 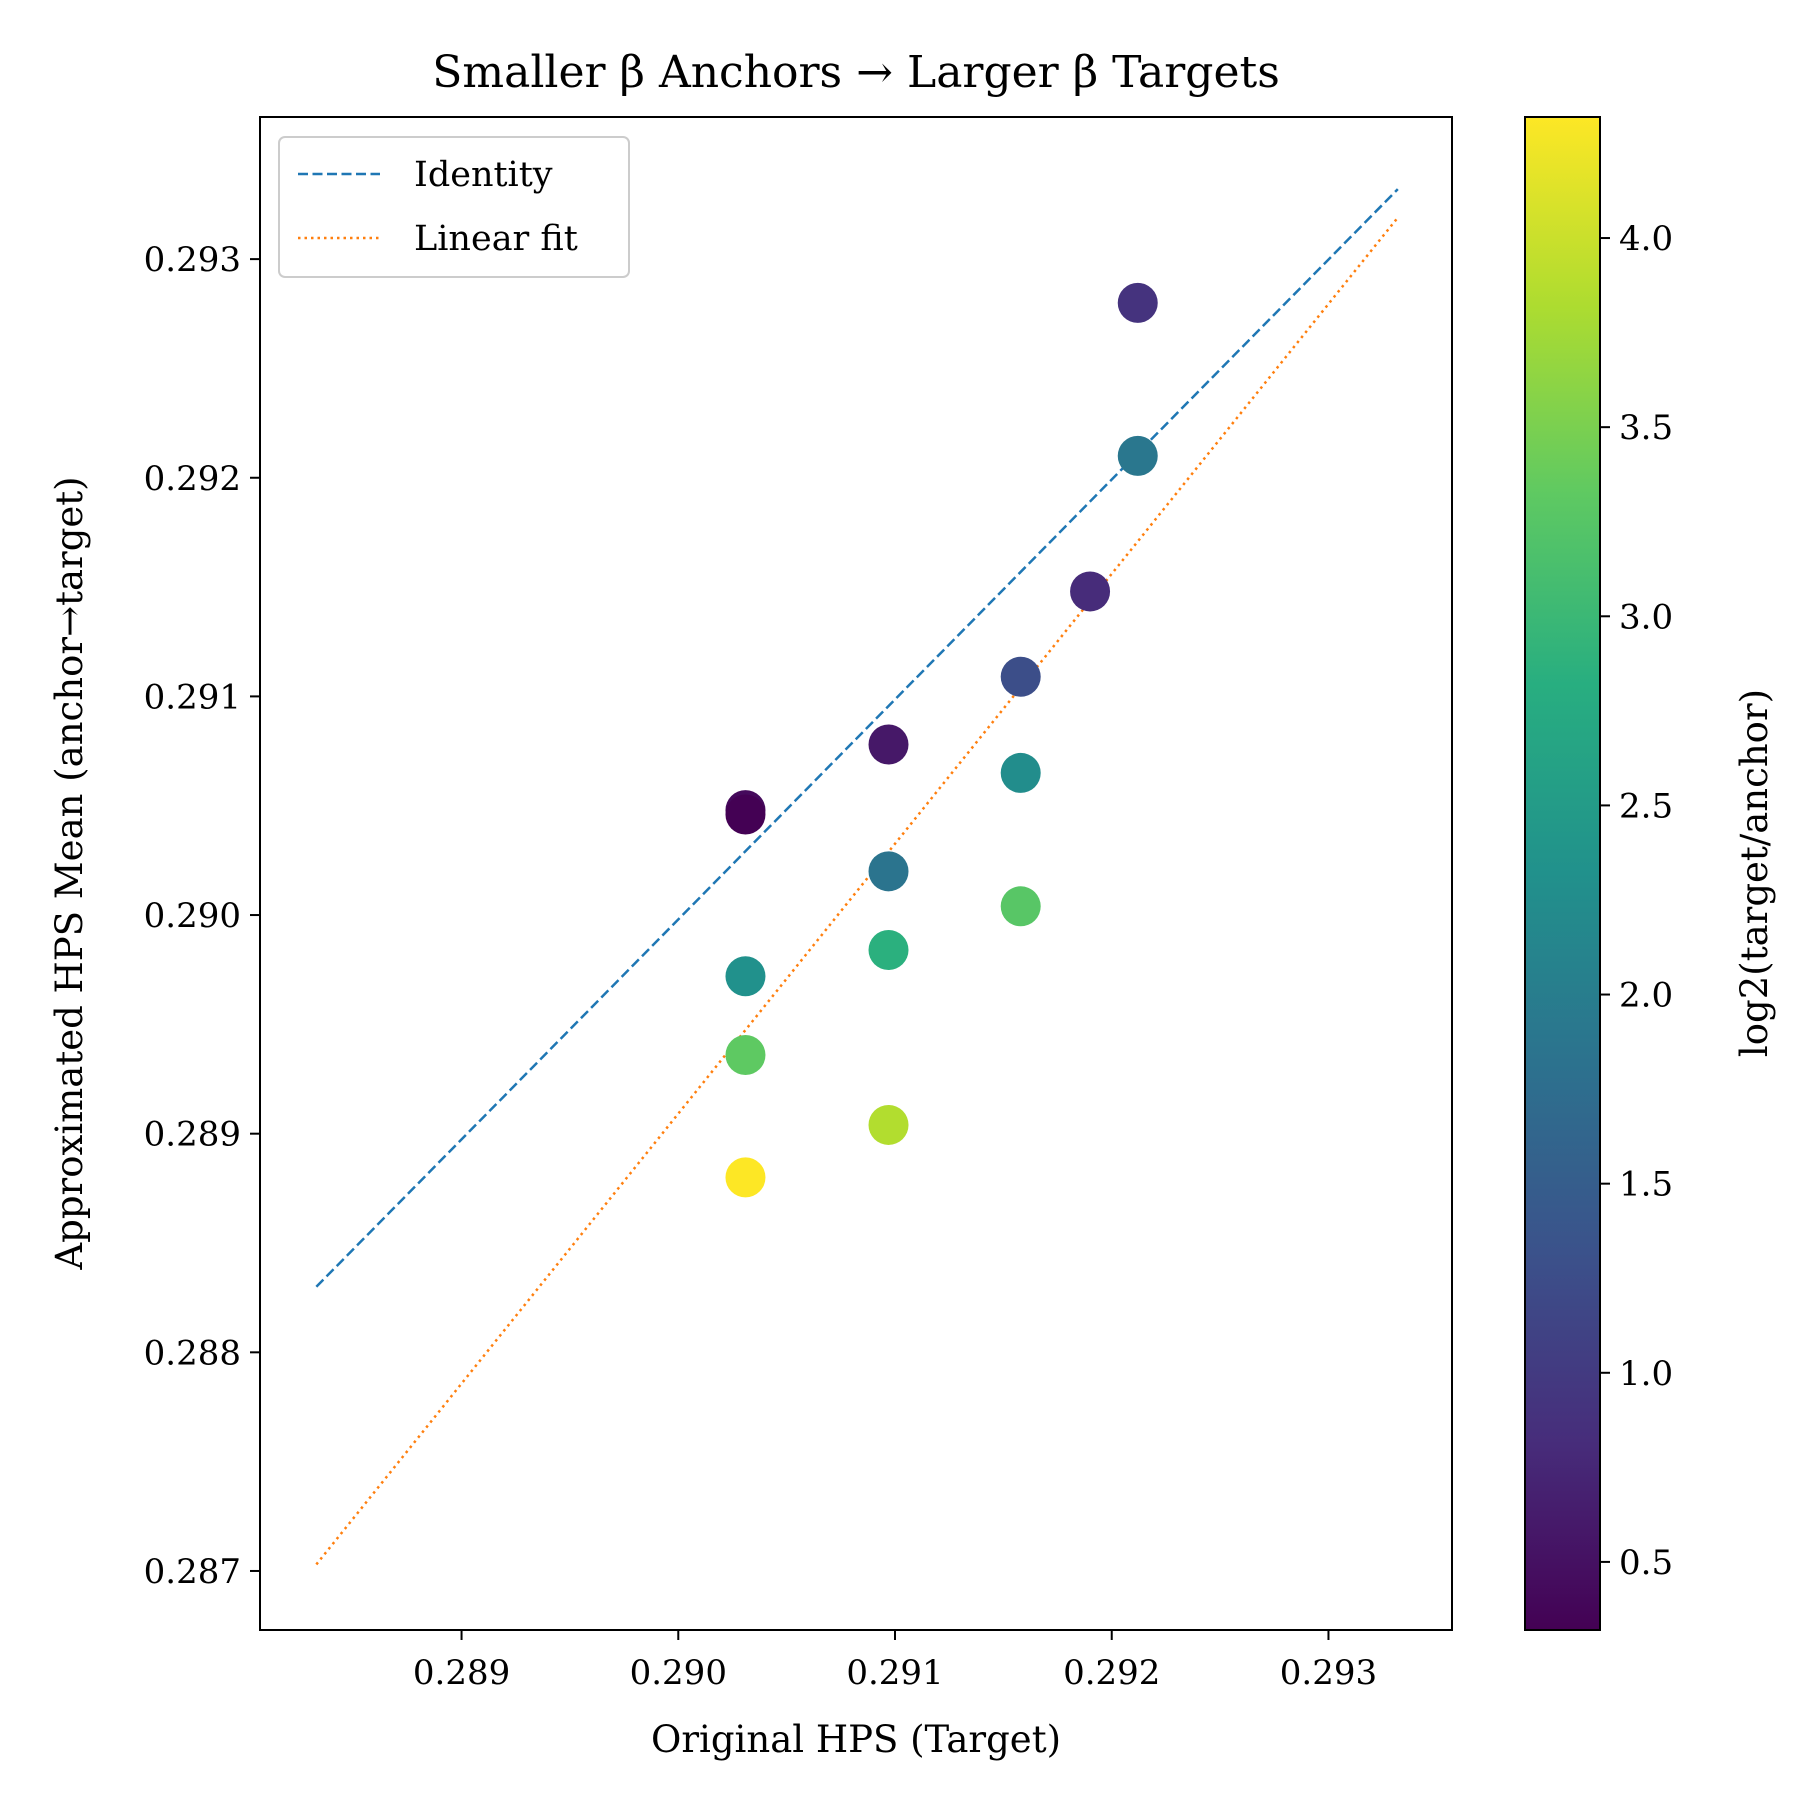 I want to click on colorbar-tick-label: 3.0, so click(x=1646, y=617).